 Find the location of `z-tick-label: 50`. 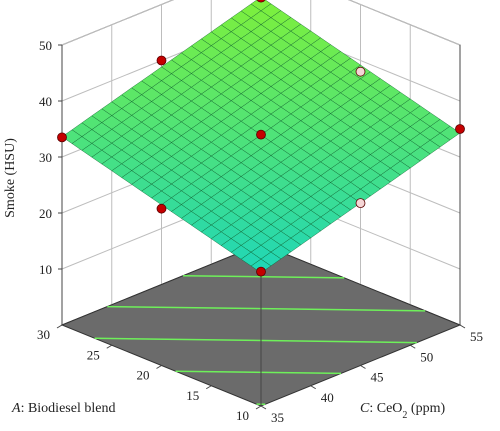

z-tick-label: 50 is located at coordinates (45, 45).